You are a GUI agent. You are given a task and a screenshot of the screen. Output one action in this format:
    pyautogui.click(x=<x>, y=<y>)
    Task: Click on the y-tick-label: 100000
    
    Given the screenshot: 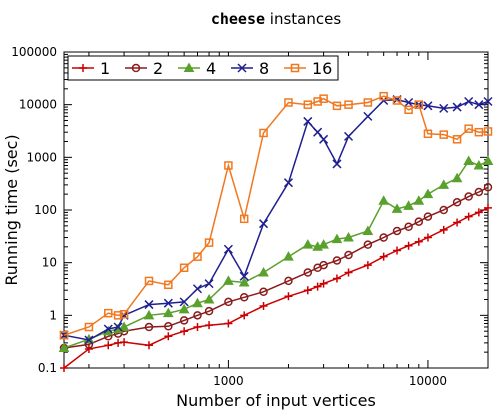 What is the action you would take?
    pyautogui.click(x=34, y=52)
    